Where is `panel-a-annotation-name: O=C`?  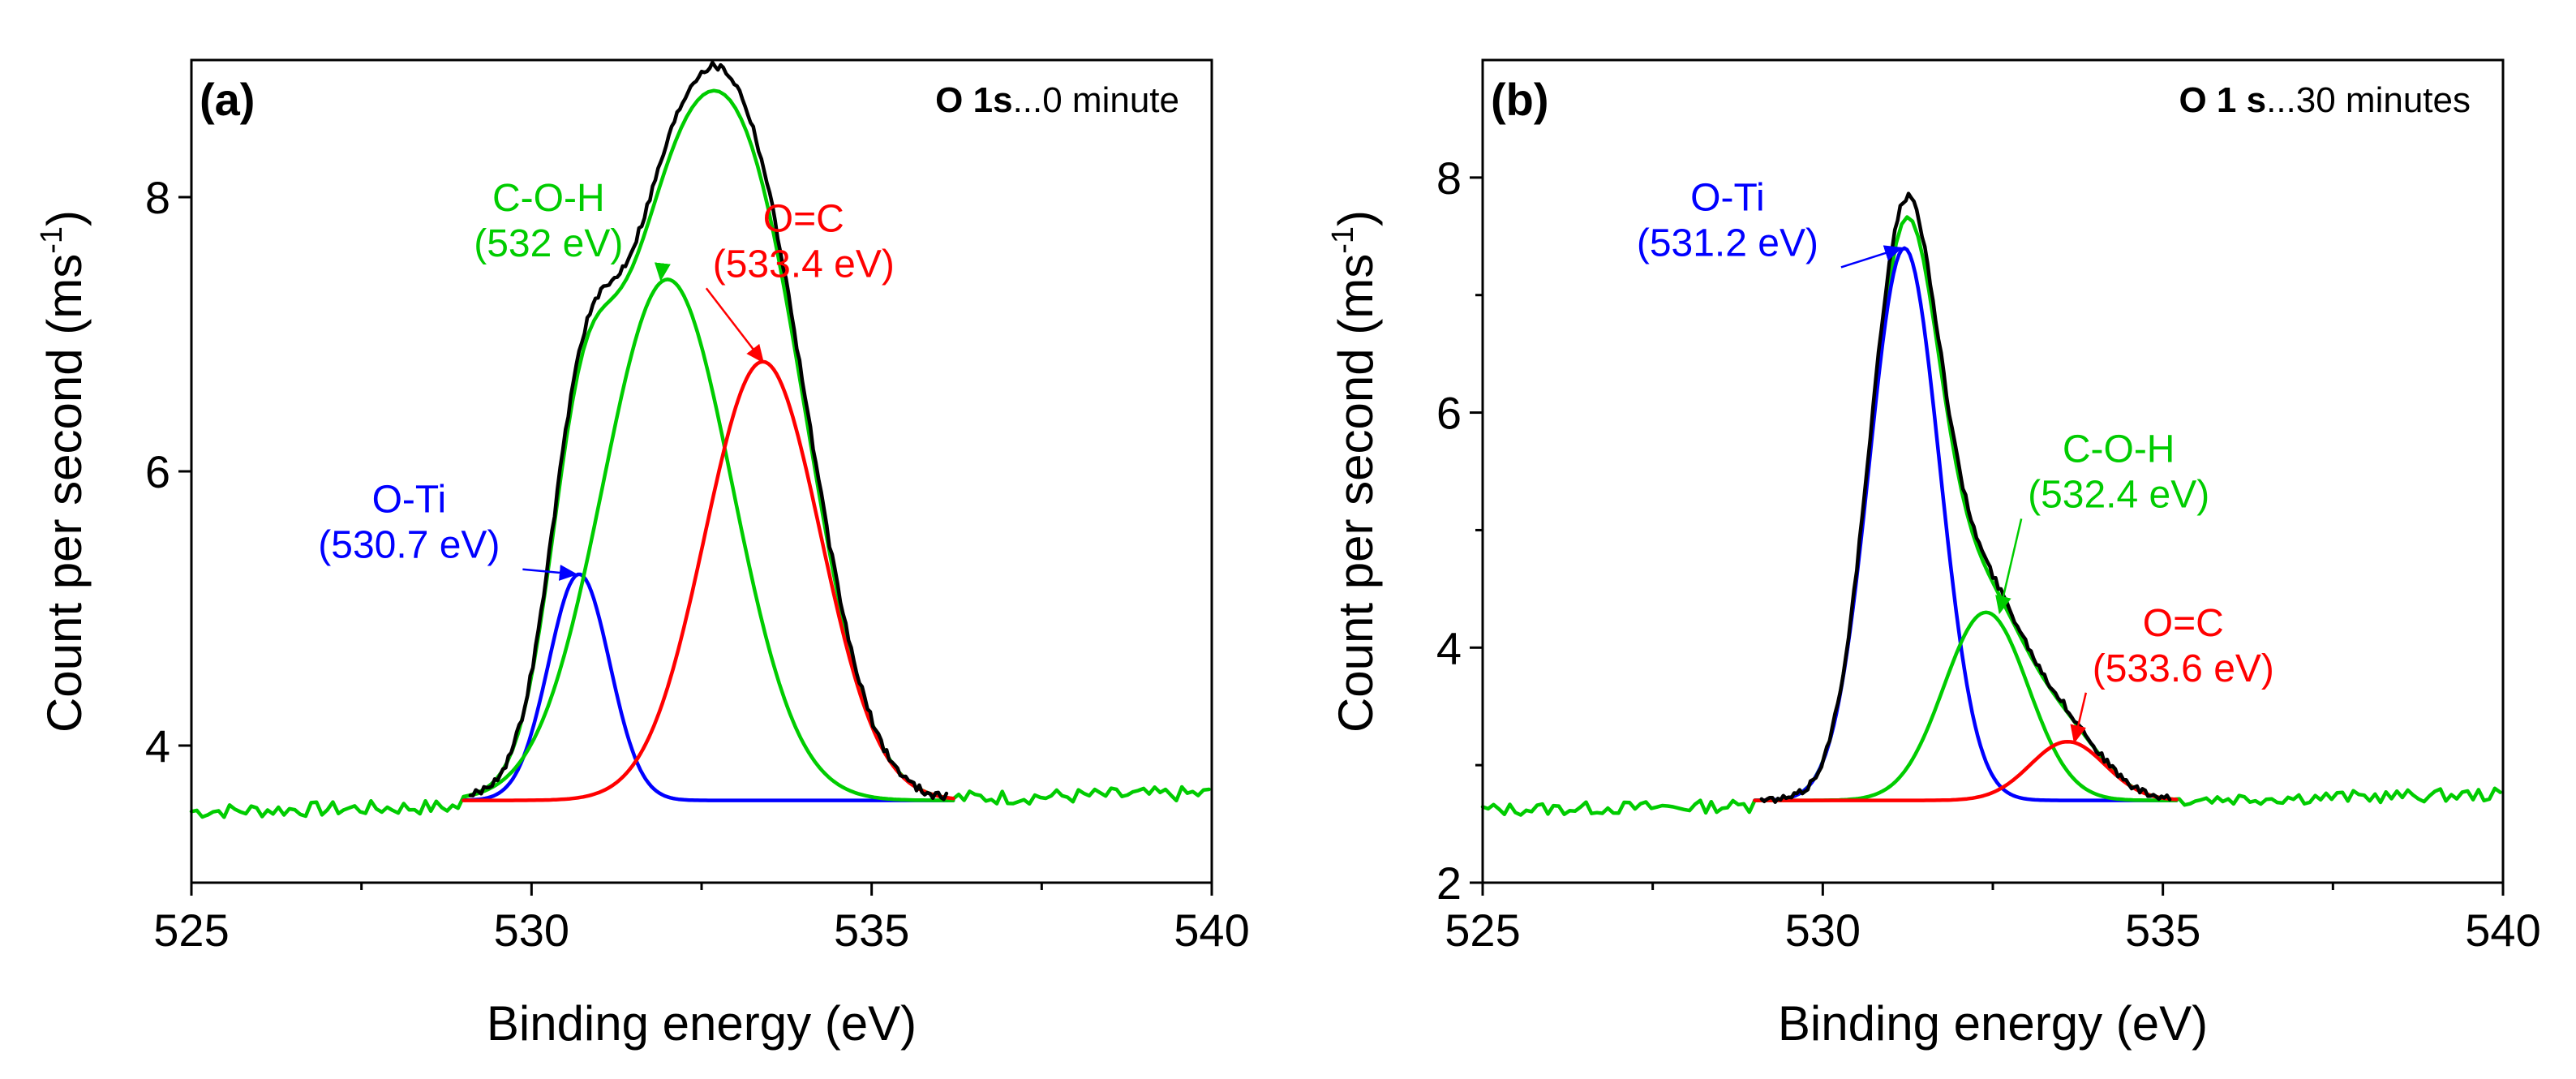
panel-a-annotation-name: O=C is located at coordinates (803, 219).